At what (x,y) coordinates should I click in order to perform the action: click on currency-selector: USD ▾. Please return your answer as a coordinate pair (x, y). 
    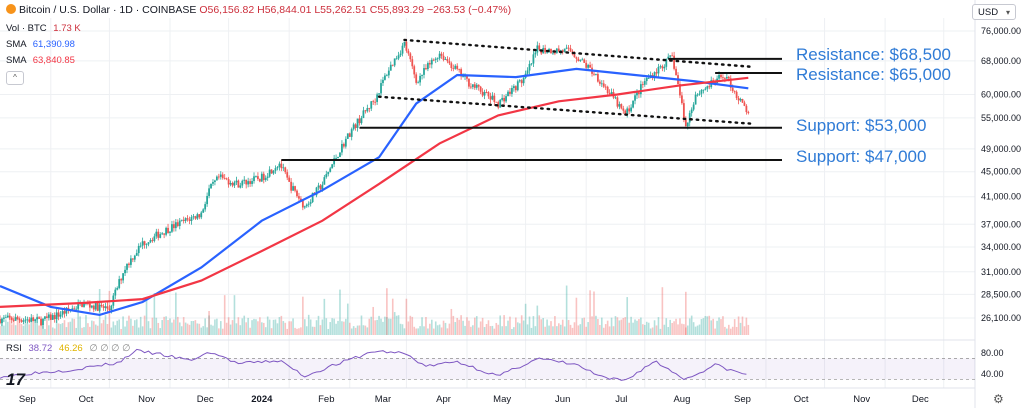
    Looking at the image, I should click on (994, 12).